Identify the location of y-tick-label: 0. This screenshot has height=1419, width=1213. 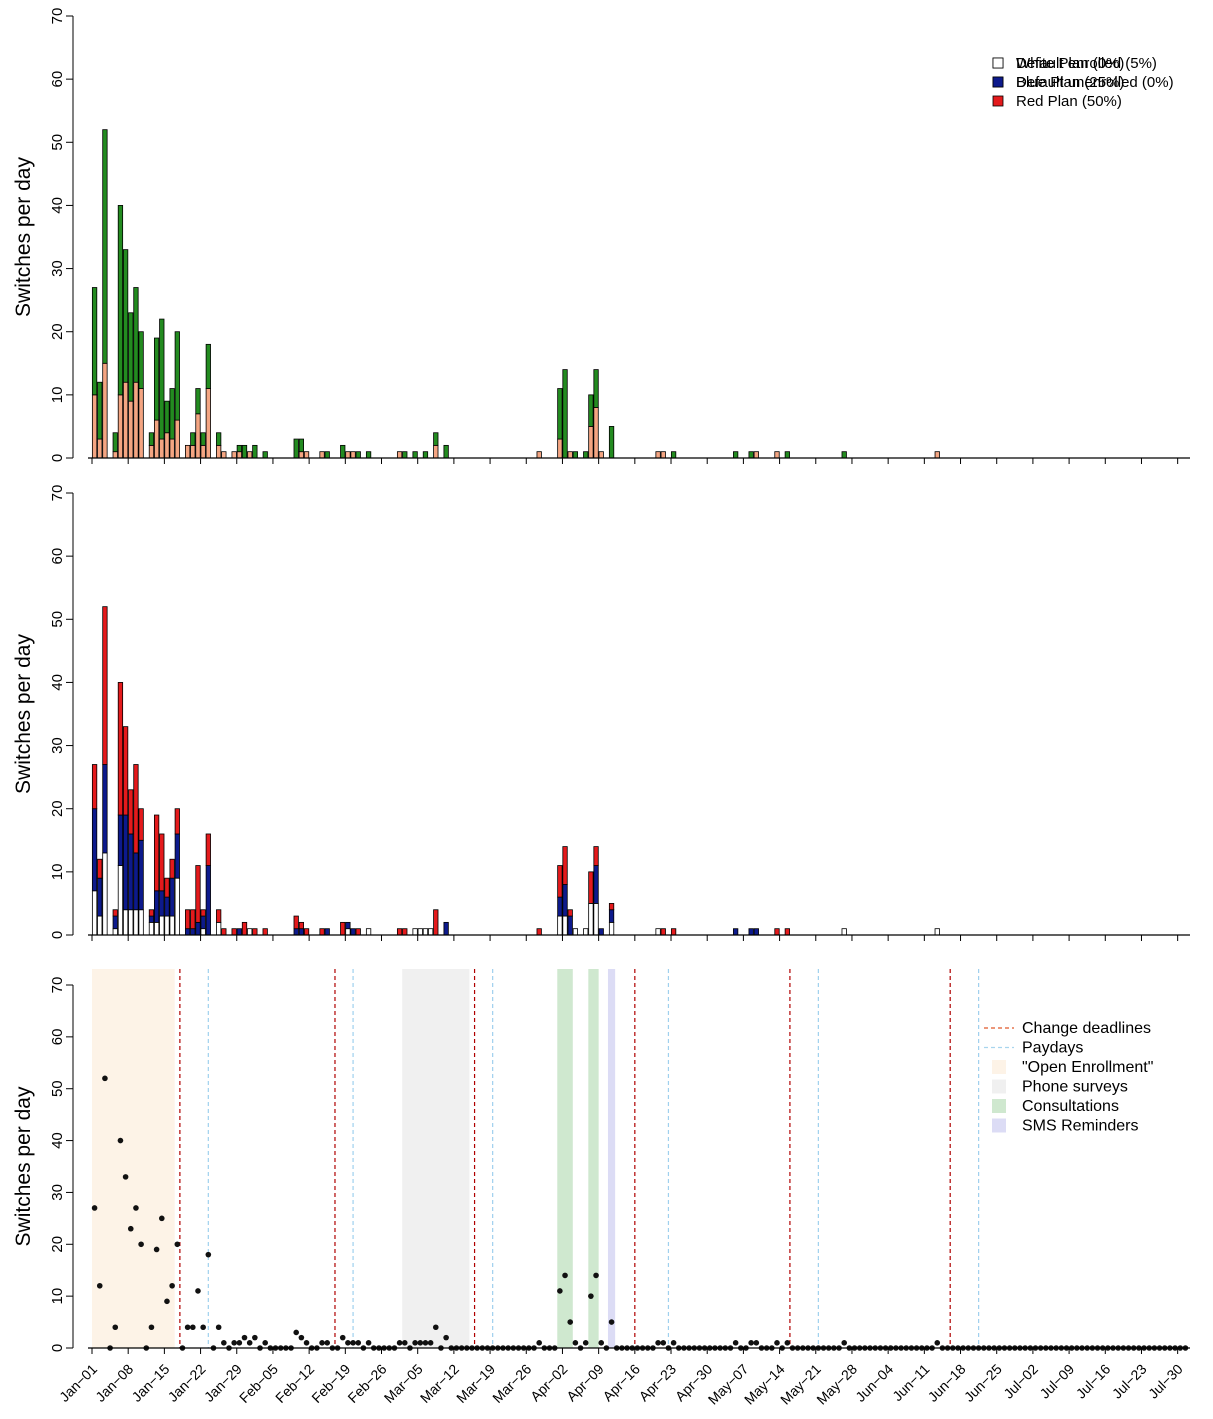
(57, 458).